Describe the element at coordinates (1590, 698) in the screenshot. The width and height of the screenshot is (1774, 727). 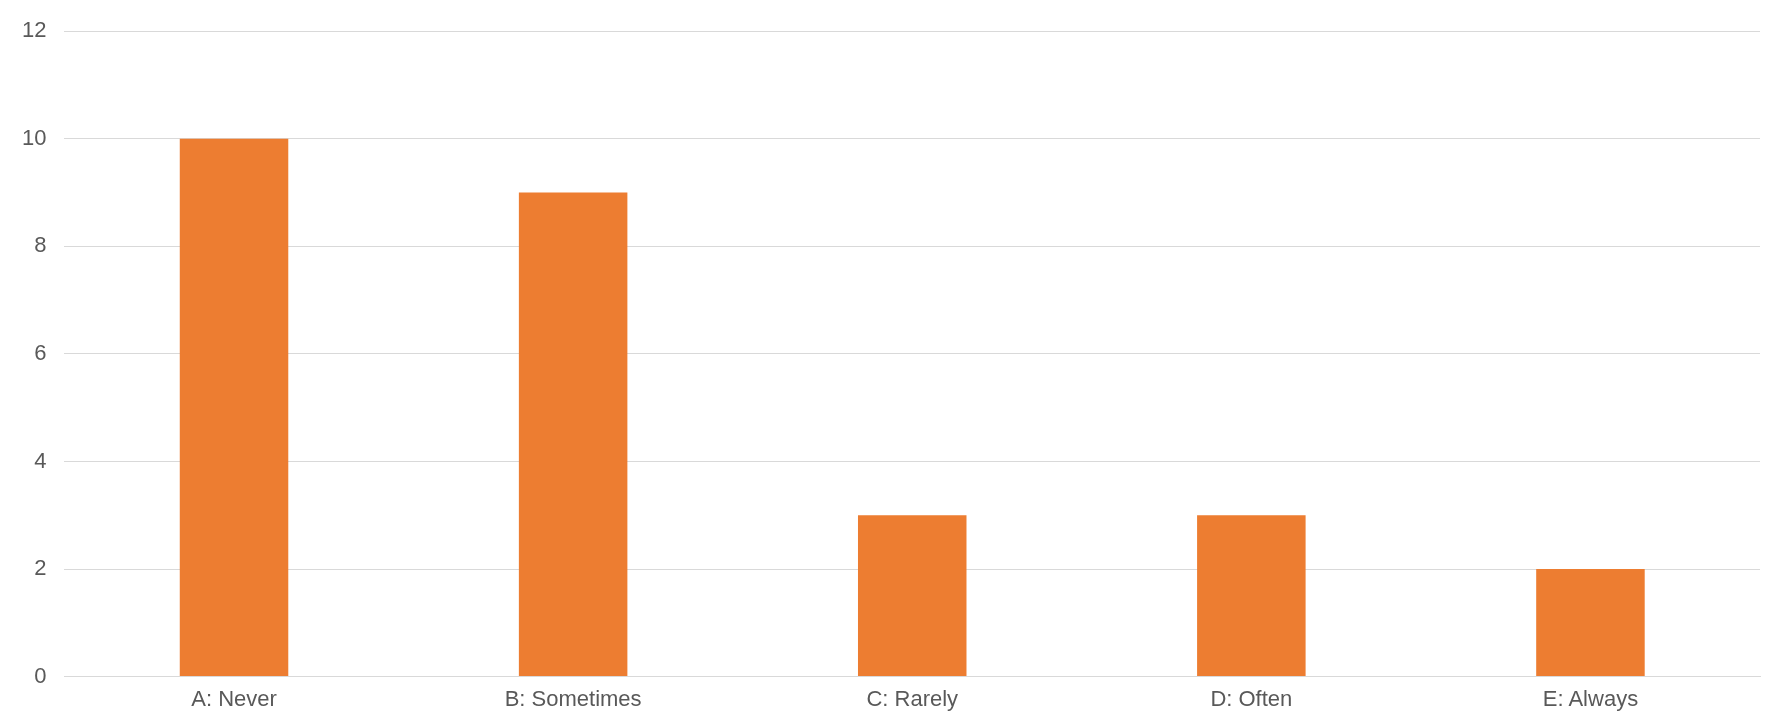
I see `x-tick-label: E: Always` at that location.